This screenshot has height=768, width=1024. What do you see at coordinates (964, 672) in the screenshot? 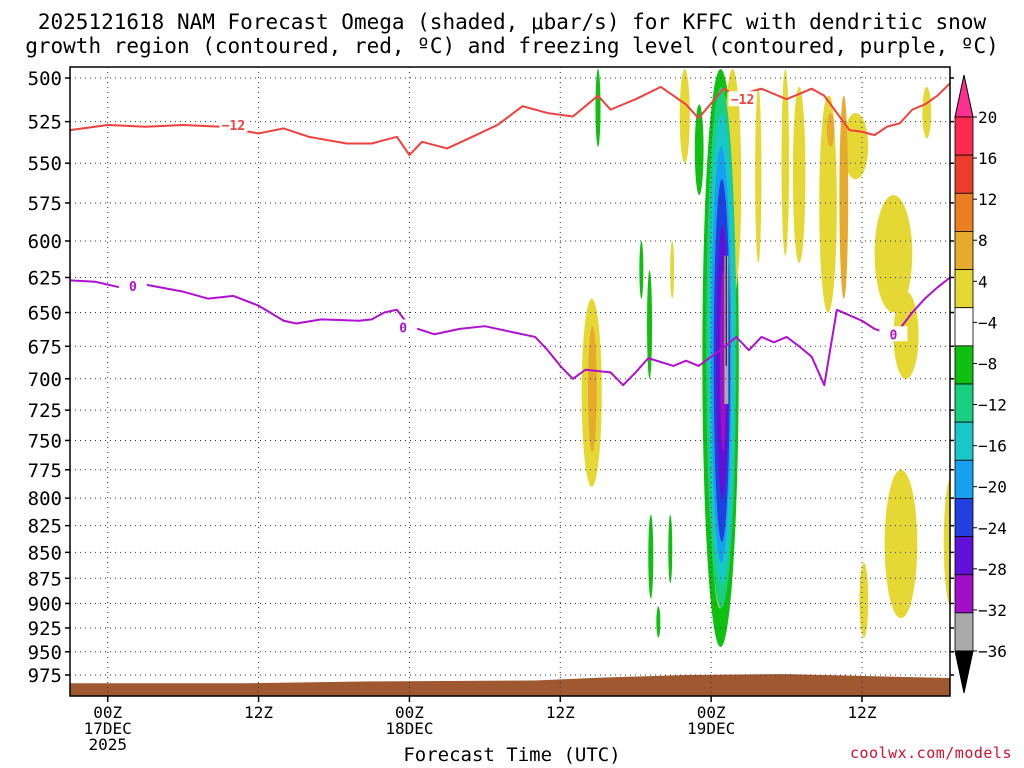
I see `colorbar-bottom-arrow` at bounding box center [964, 672].